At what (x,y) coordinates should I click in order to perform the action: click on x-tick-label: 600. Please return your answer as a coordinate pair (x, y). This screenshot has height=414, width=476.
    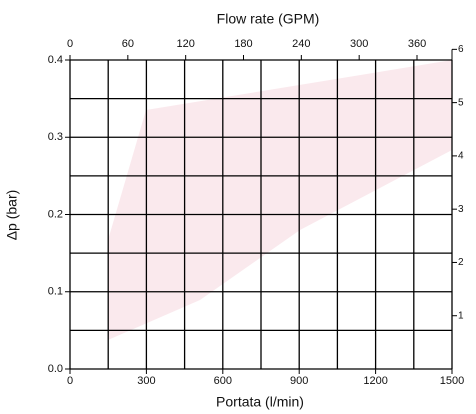
    Looking at the image, I should click on (223, 381).